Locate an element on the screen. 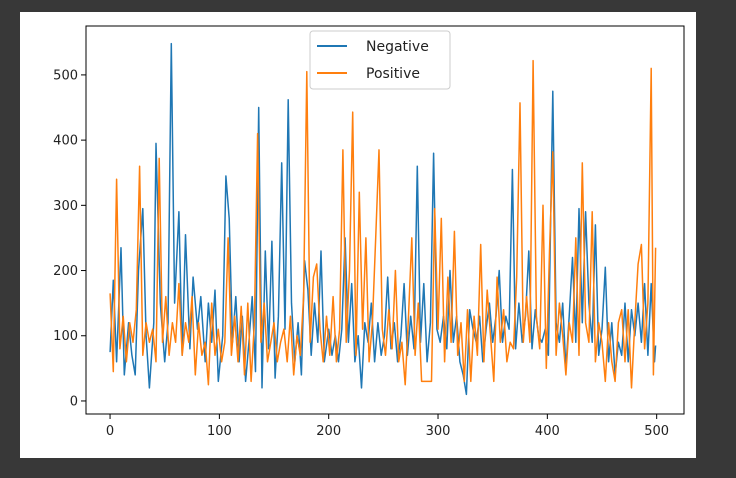  x-tick-label: 100 is located at coordinates (219, 431).